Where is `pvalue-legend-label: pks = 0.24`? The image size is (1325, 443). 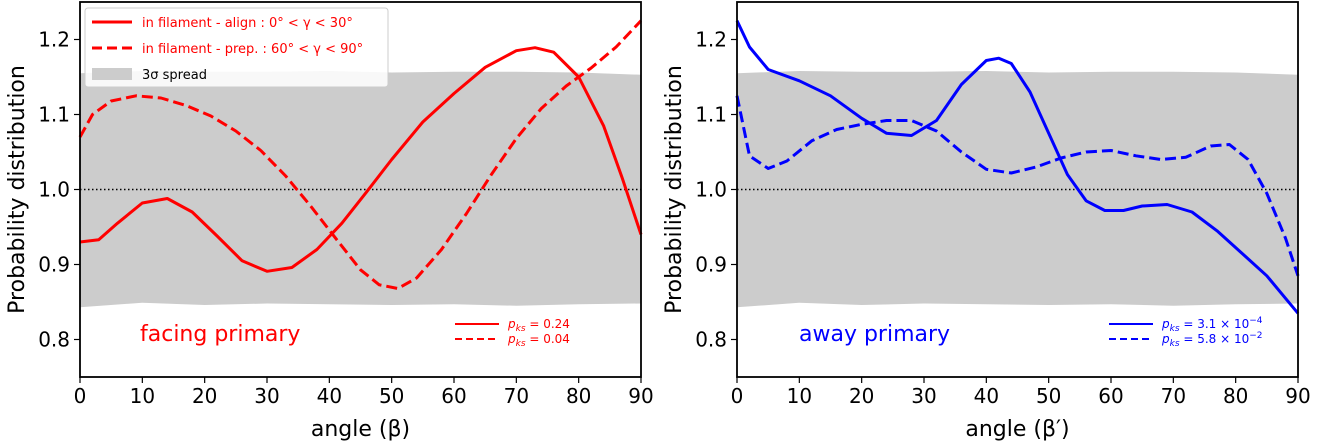
pvalue-legend-label: pks = 0.24 is located at coordinates (538, 325).